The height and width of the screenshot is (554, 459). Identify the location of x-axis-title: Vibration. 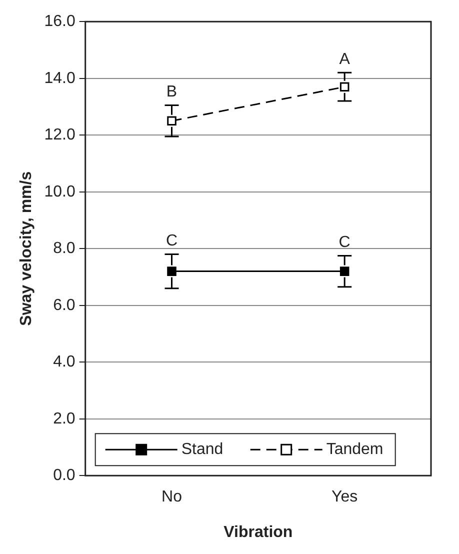
(258, 532).